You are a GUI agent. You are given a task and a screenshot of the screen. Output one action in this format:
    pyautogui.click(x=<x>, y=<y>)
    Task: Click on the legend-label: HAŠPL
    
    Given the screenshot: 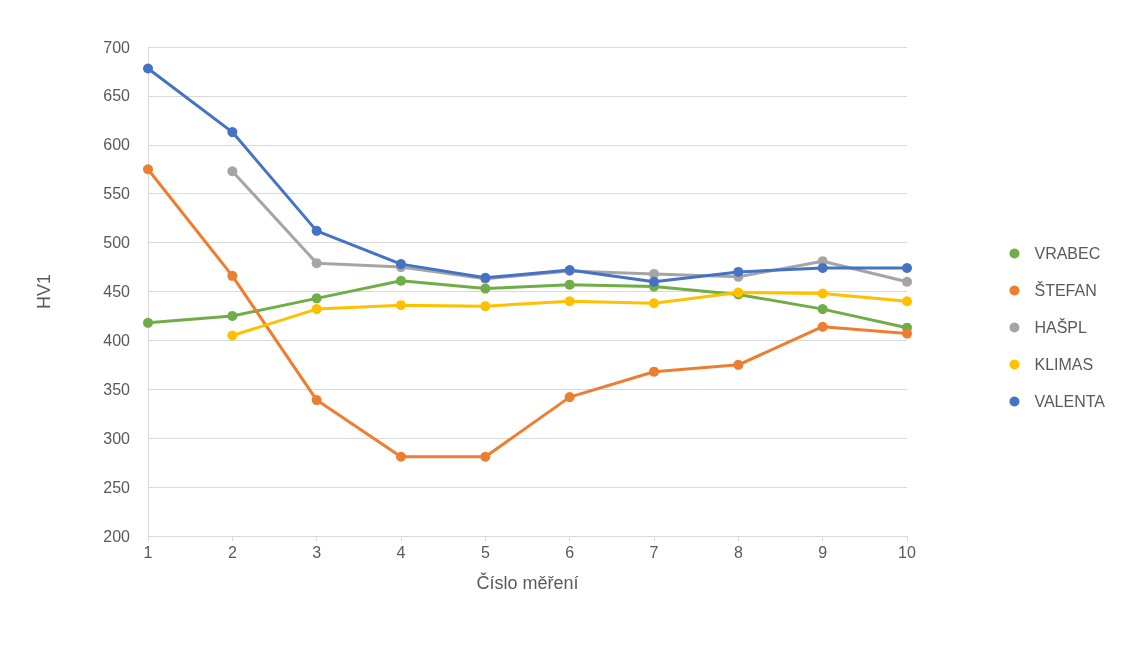 What is the action you would take?
    pyautogui.click(x=1061, y=327)
    